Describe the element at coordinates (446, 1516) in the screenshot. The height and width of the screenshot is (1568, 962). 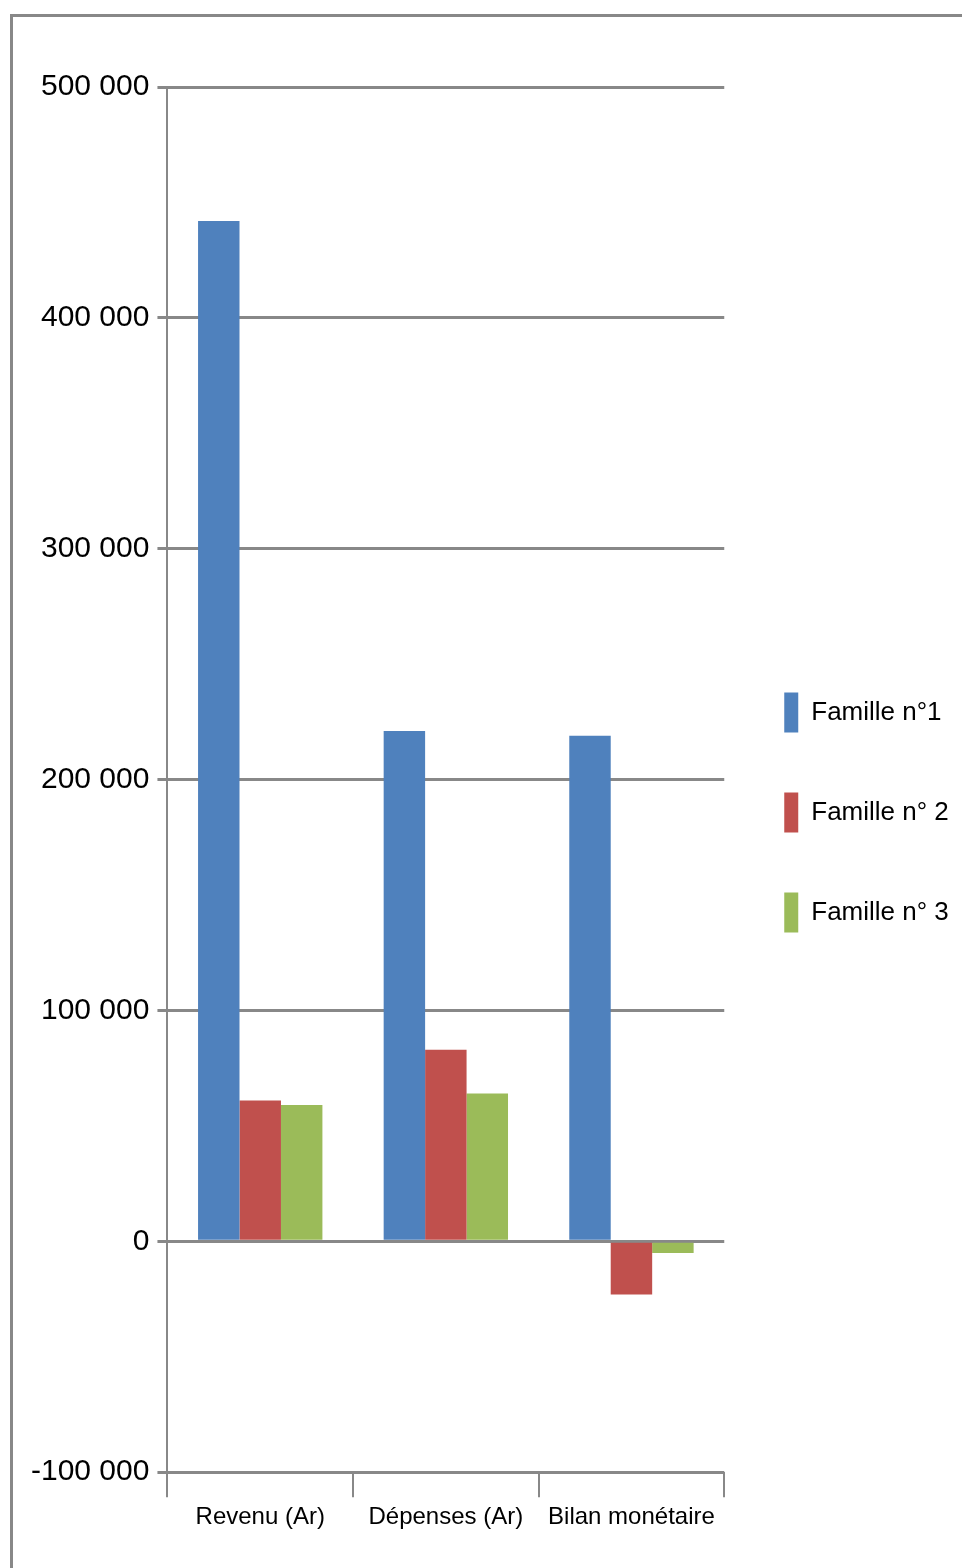
I see `x-tick-label: Dépenses (Ar)` at that location.